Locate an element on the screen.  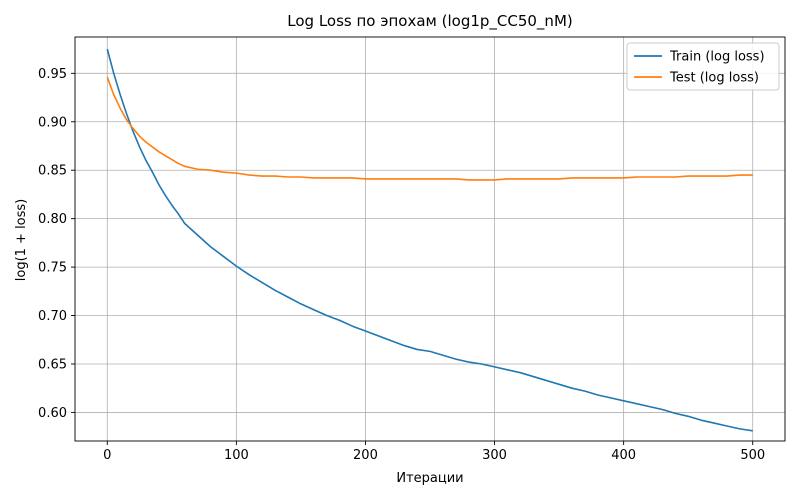
x-tick-label-1: 100 is located at coordinates (236, 455).